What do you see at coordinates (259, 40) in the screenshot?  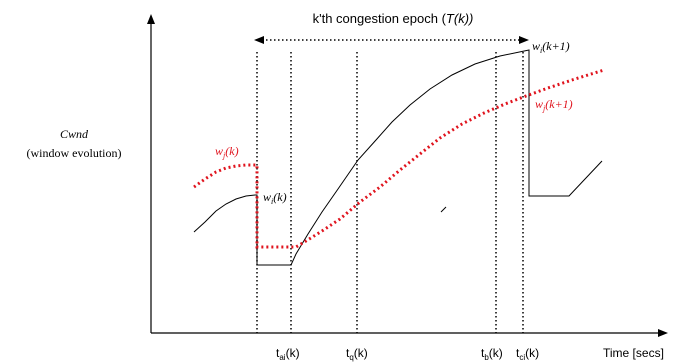 I see `epoch-arrow-left` at bounding box center [259, 40].